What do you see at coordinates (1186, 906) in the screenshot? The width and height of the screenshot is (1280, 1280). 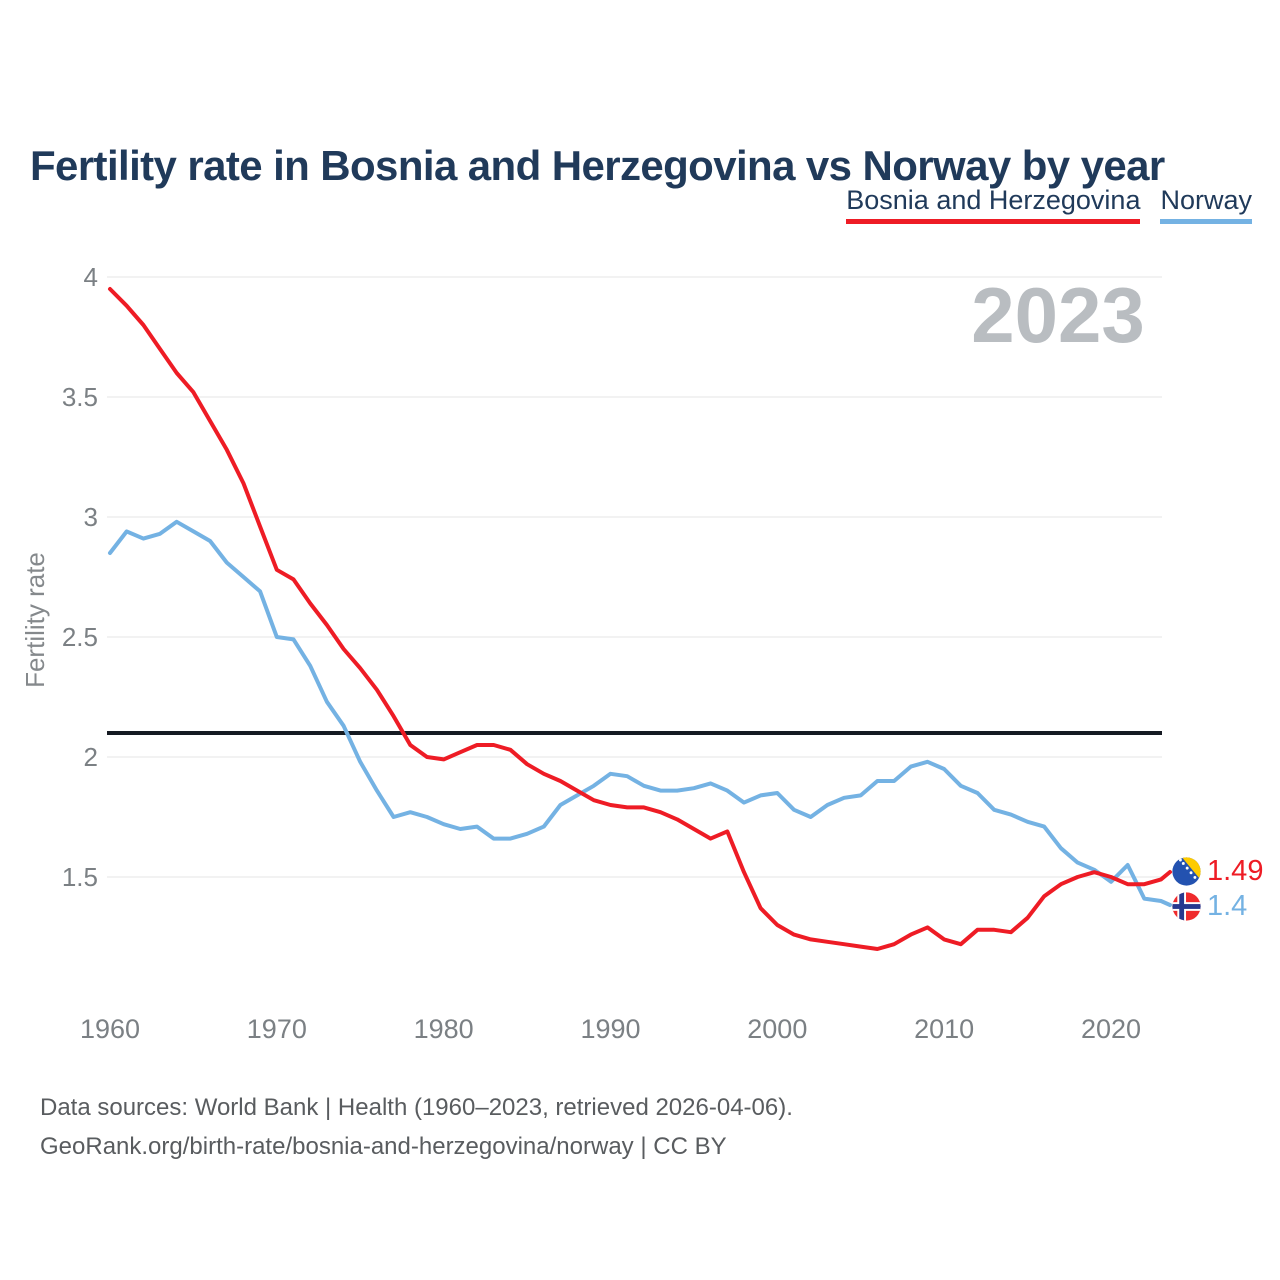 I see `norway-flag-icon` at bounding box center [1186, 906].